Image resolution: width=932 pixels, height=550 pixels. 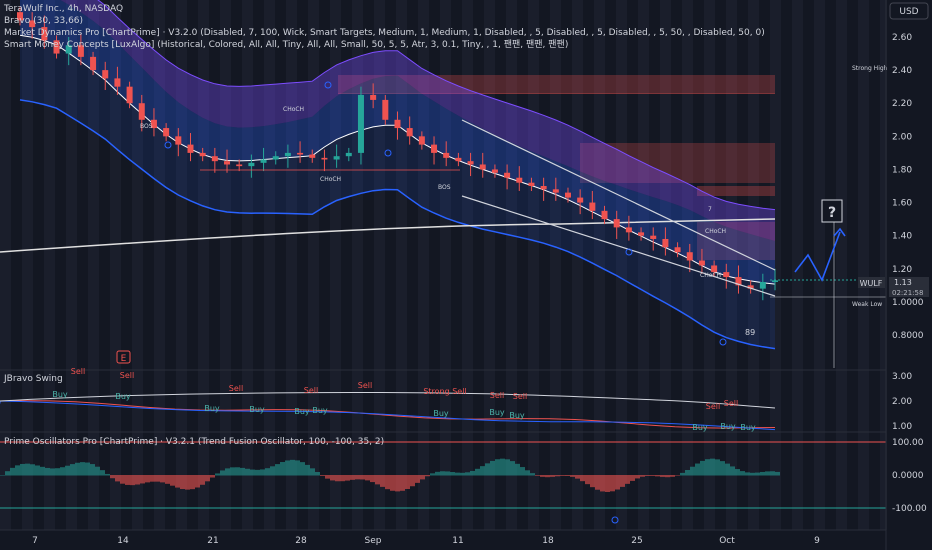 What do you see at coordinates (715, 231) in the screenshot?
I see `choch-label-3: CHoCH` at bounding box center [715, 231].